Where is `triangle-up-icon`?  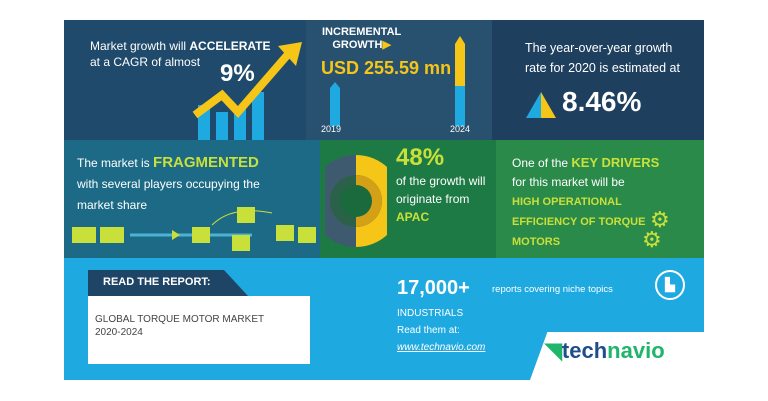
triangle-up-icon is located at coordinates (541, 105).